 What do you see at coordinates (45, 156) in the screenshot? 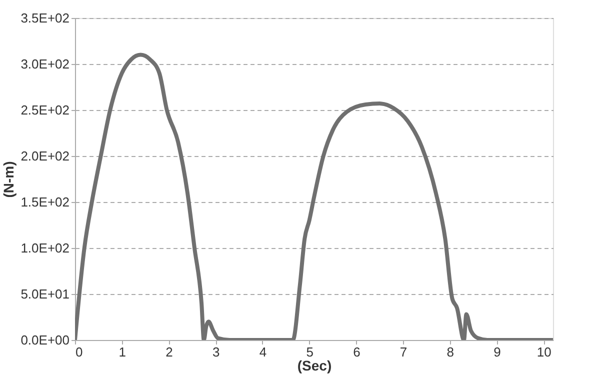
I see `y-tick-label: 2.0E+02` at bounding box center [45, 156].